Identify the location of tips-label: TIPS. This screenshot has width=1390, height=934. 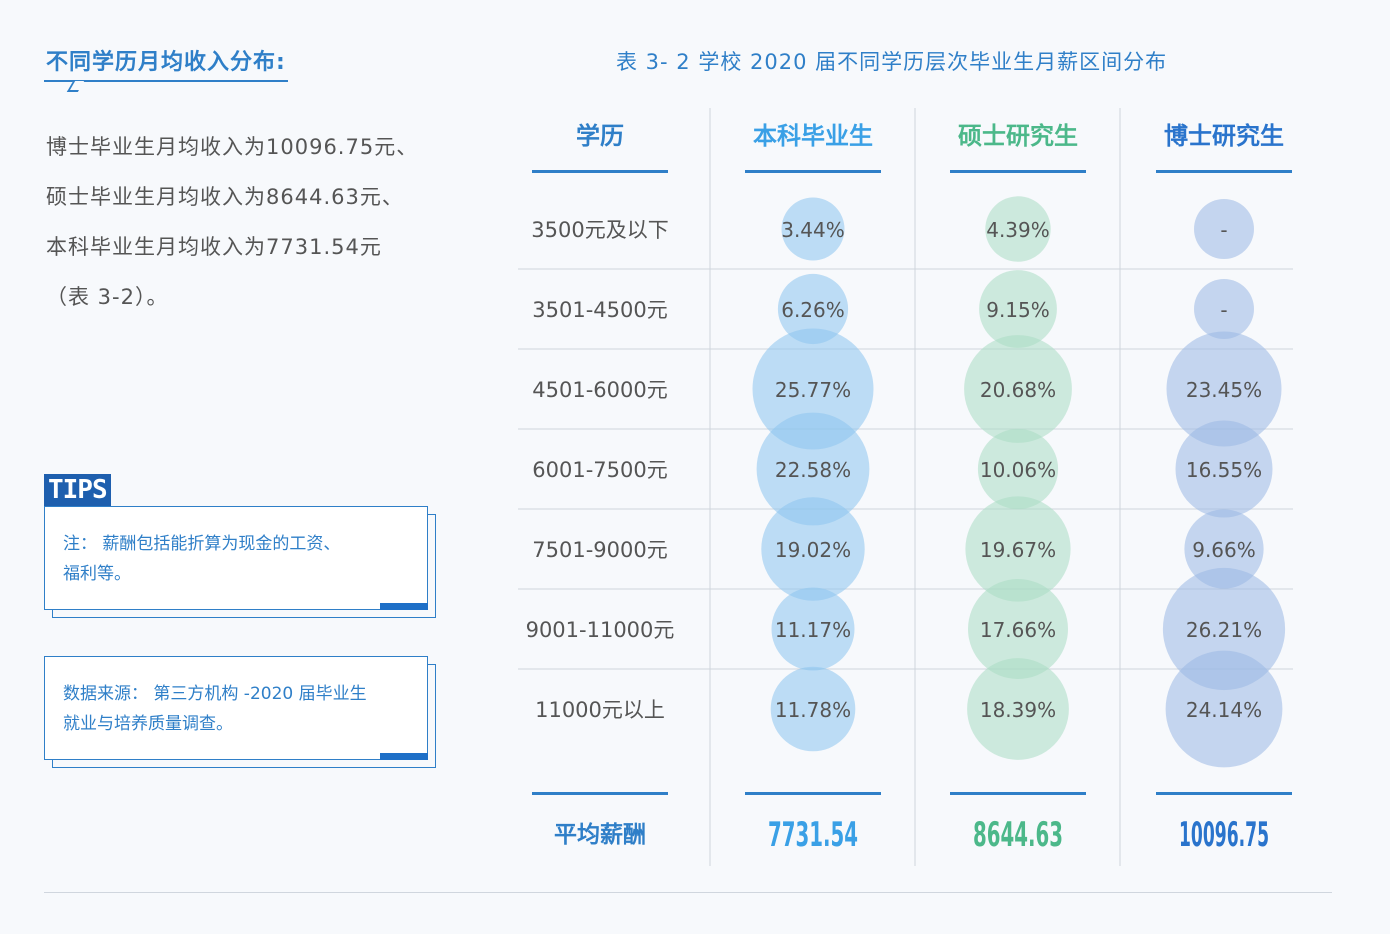
(77, 490).